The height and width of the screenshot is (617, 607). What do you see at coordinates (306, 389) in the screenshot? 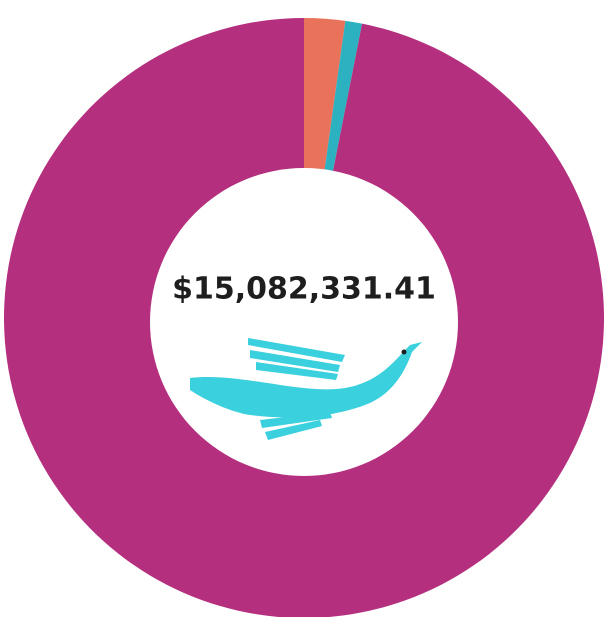
I see `bird-illustration` at bounding box center [306, 389].